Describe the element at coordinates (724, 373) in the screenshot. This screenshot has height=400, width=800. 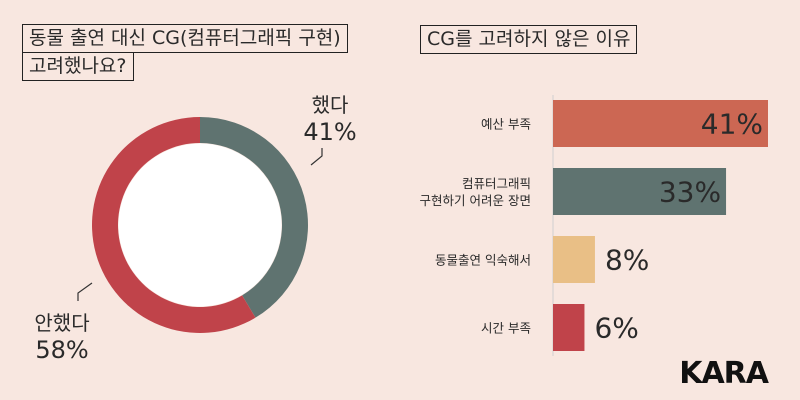
I see `kara-logo: KARA` at that location.